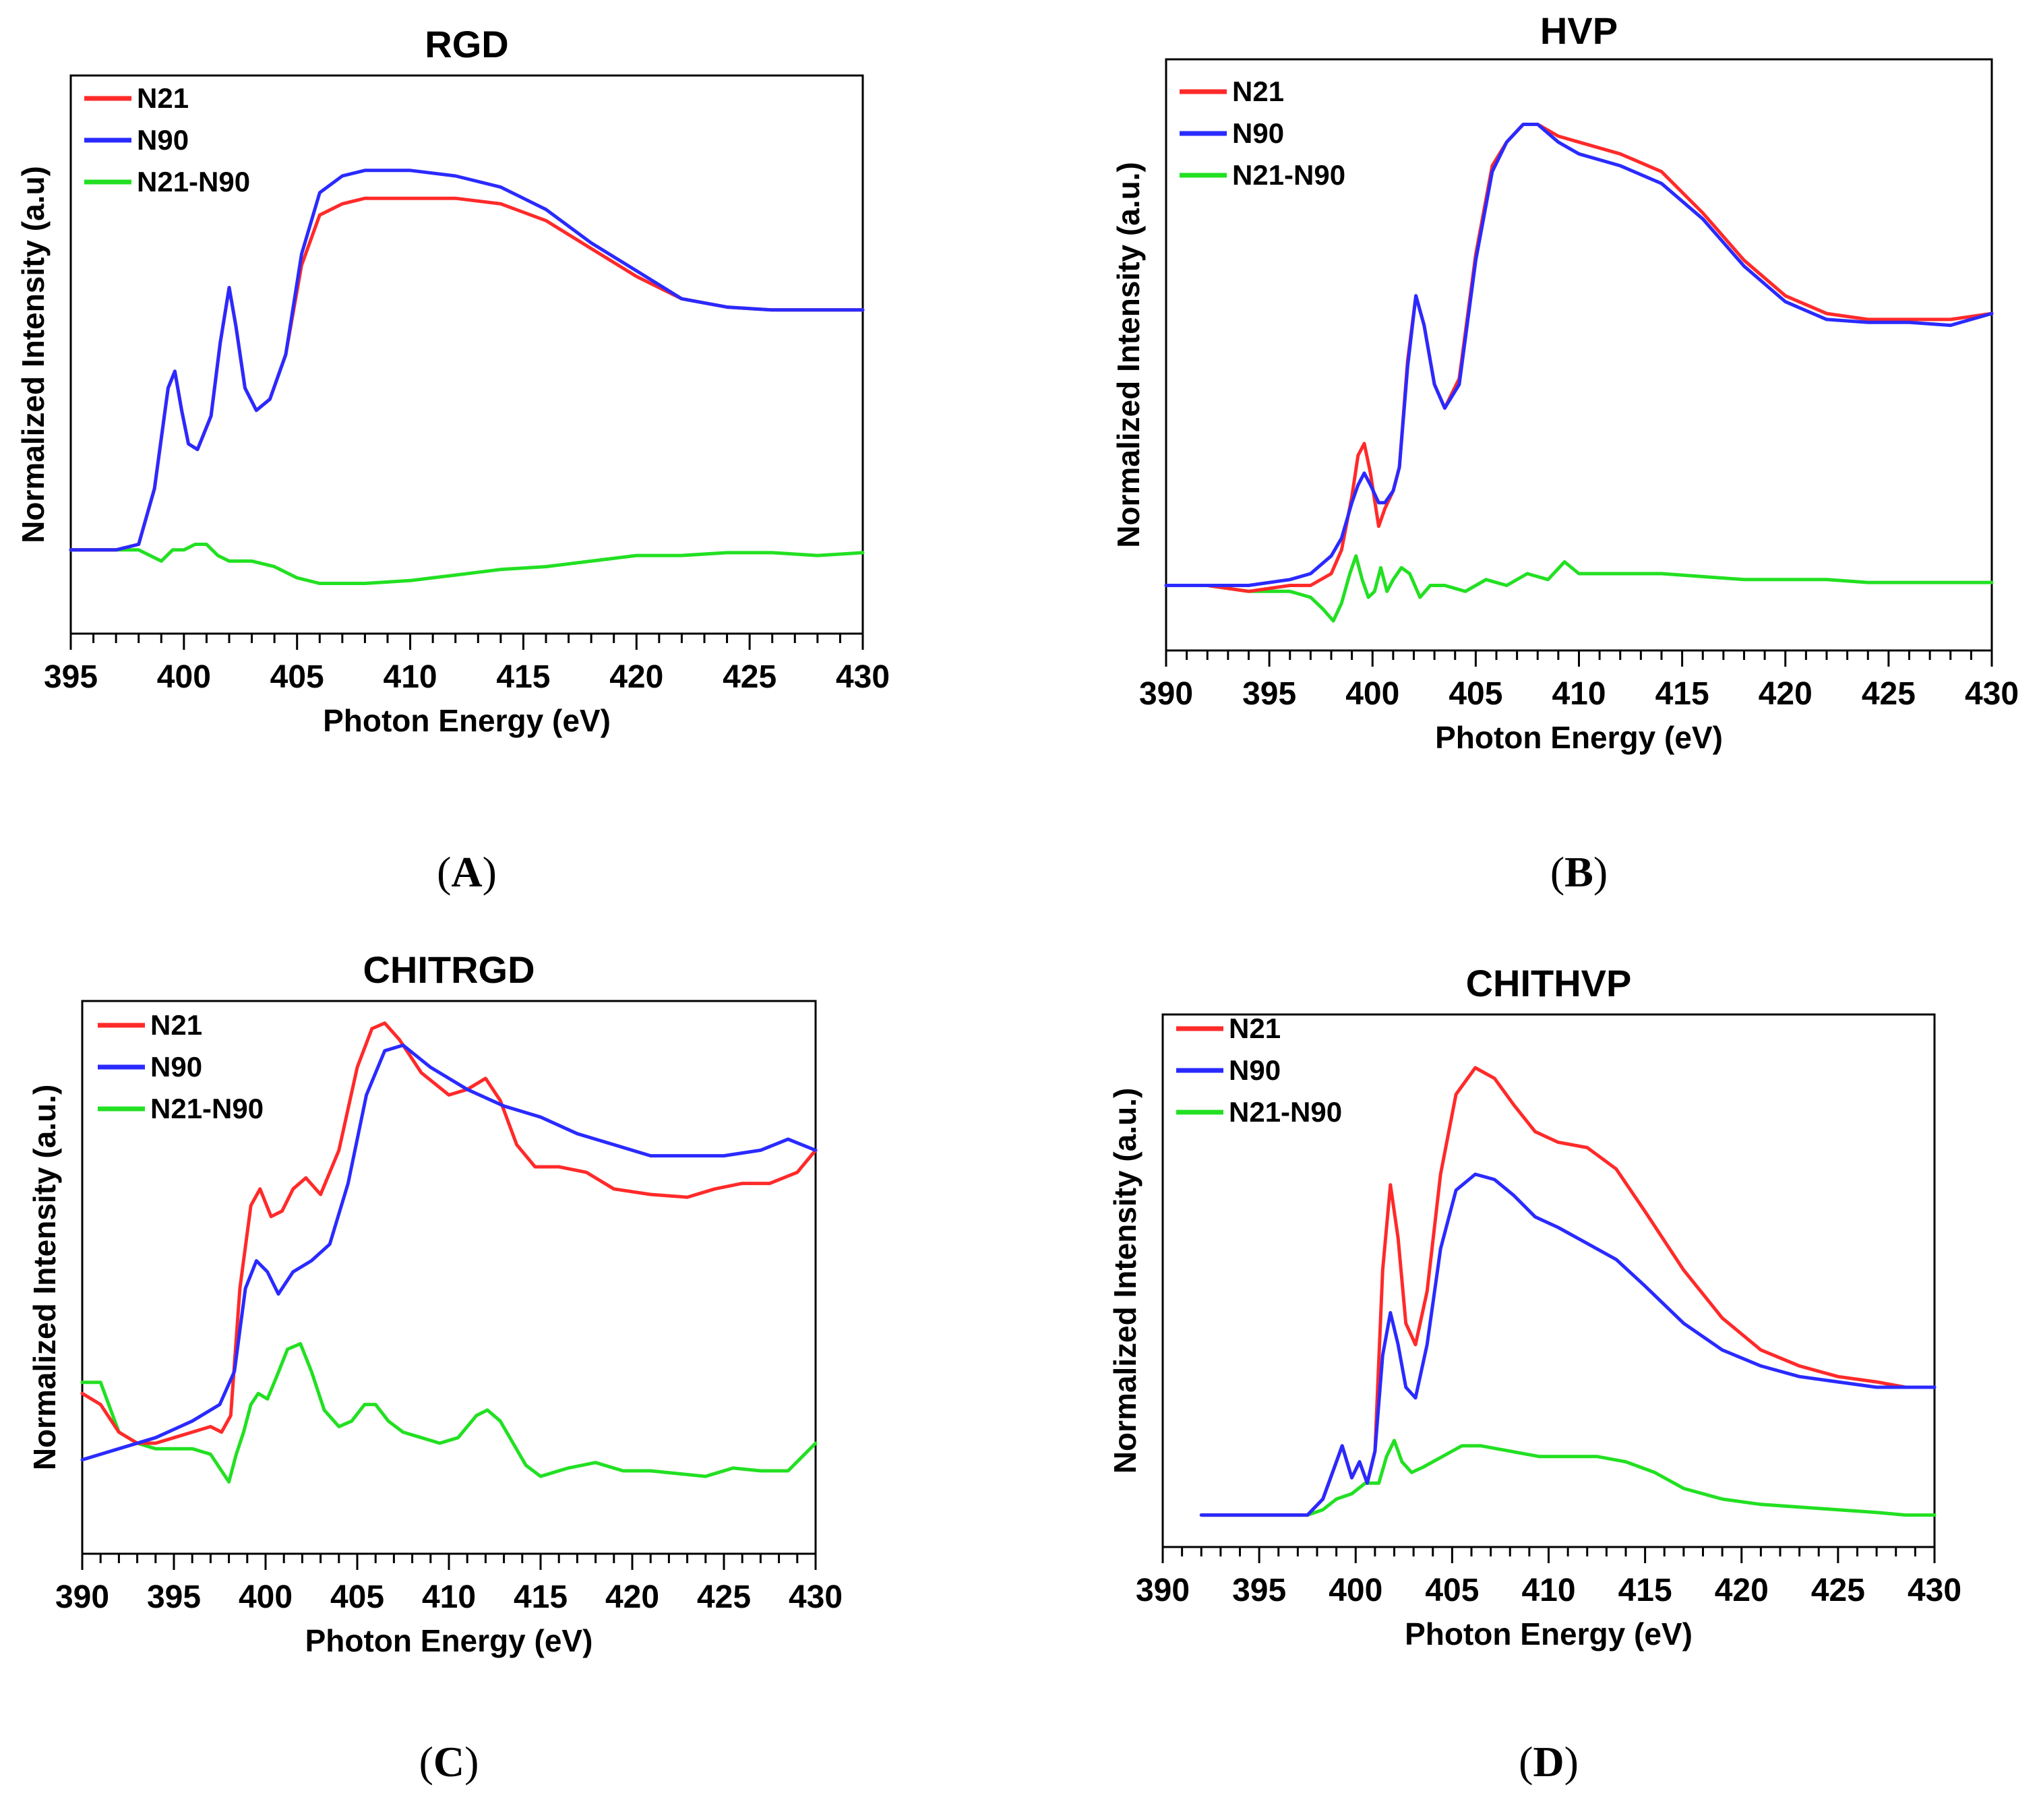 This screenshot has height=1820, width=2041. What do you see at coordinates (1992, 694) in the screenshot?
I see `panel-b-tick-label-430: 430` at bounding box center [1992, 694].